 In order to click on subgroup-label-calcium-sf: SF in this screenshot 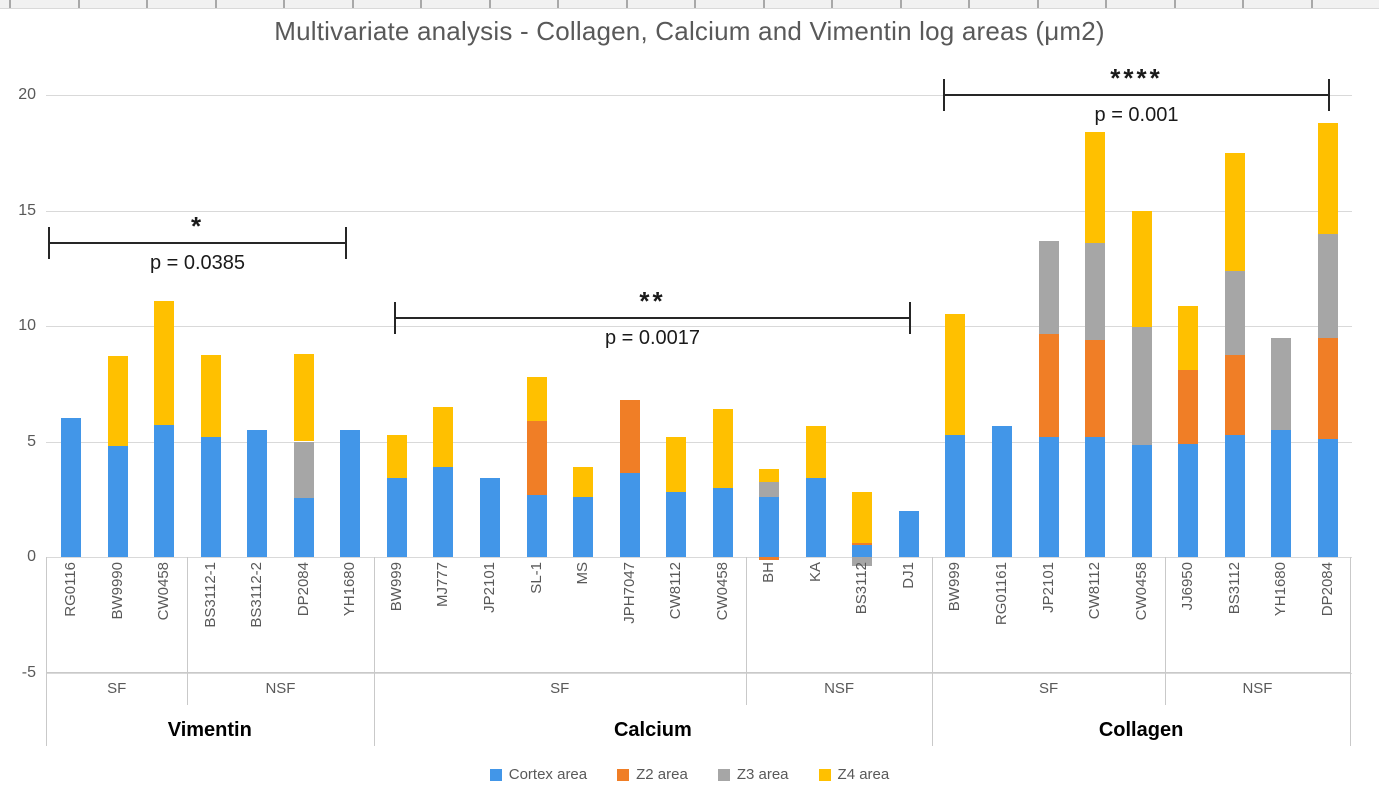, I will do `click(560, 688)`.